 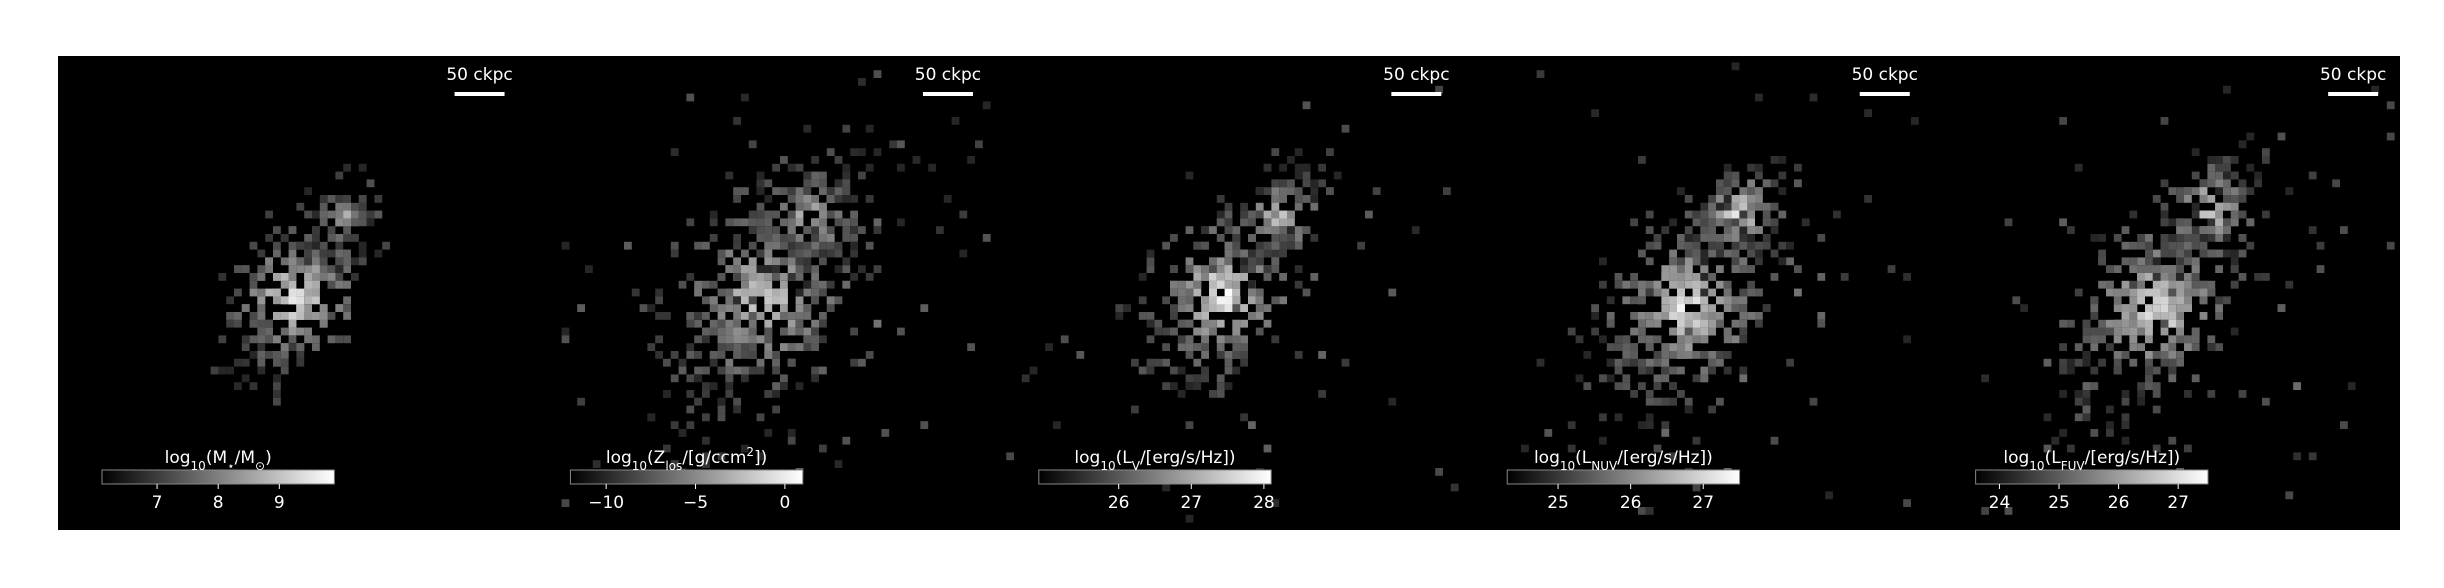 What do you see at coordinates (1155, 477) in the screenshot?
I see `colorbar` at bounding box center [1155, 477].